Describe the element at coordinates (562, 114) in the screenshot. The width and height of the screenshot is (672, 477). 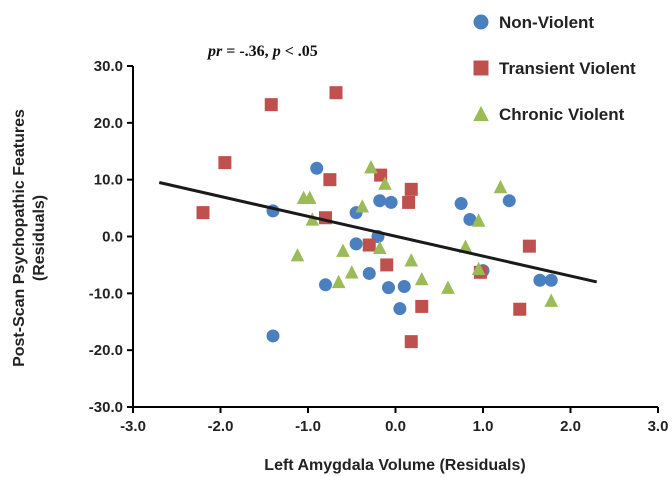
I see `legend-label: Chronic Violent` at that location.